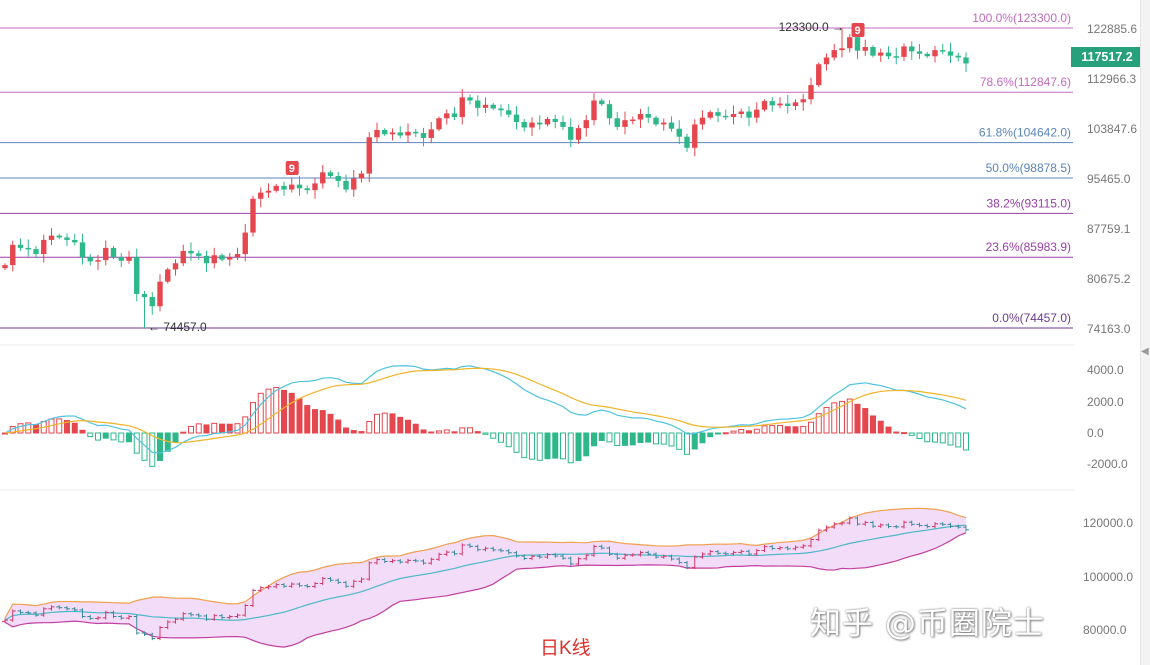 The width and height of the screenshot is (1150, 665). What do you see at coordinates (485, 409) in the screenshot?
I see `macd-dif-line` at bounding box center [485, 409].